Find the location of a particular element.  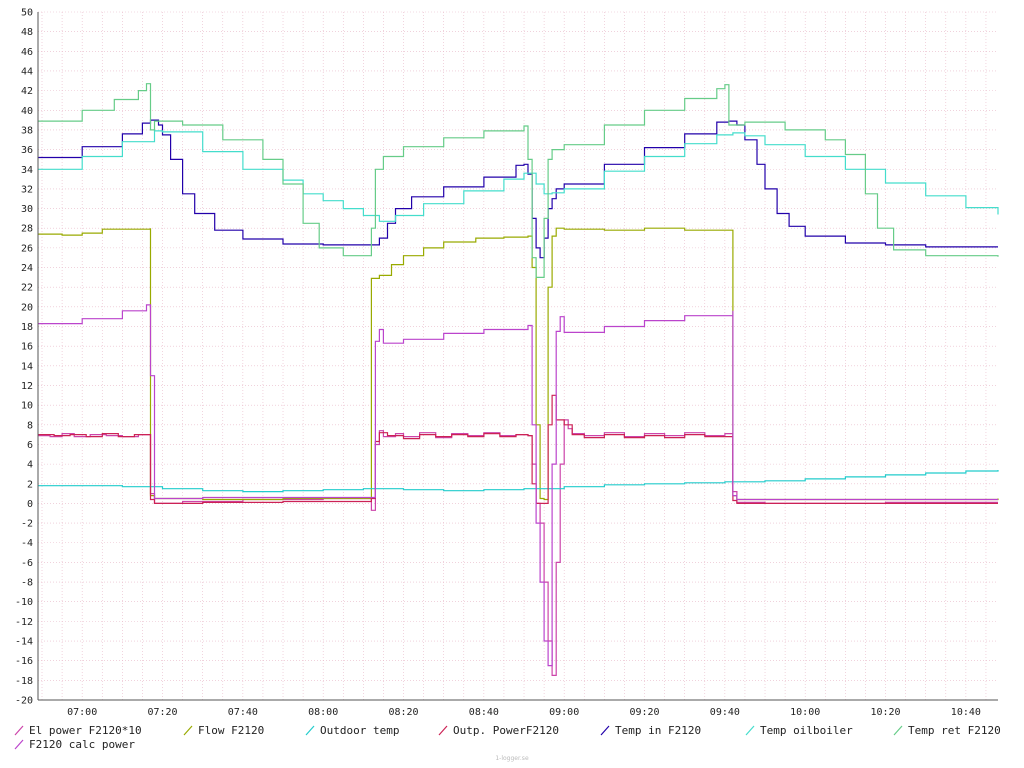

legend-label: El power F2120*10 is located at coordinates (85, 730).